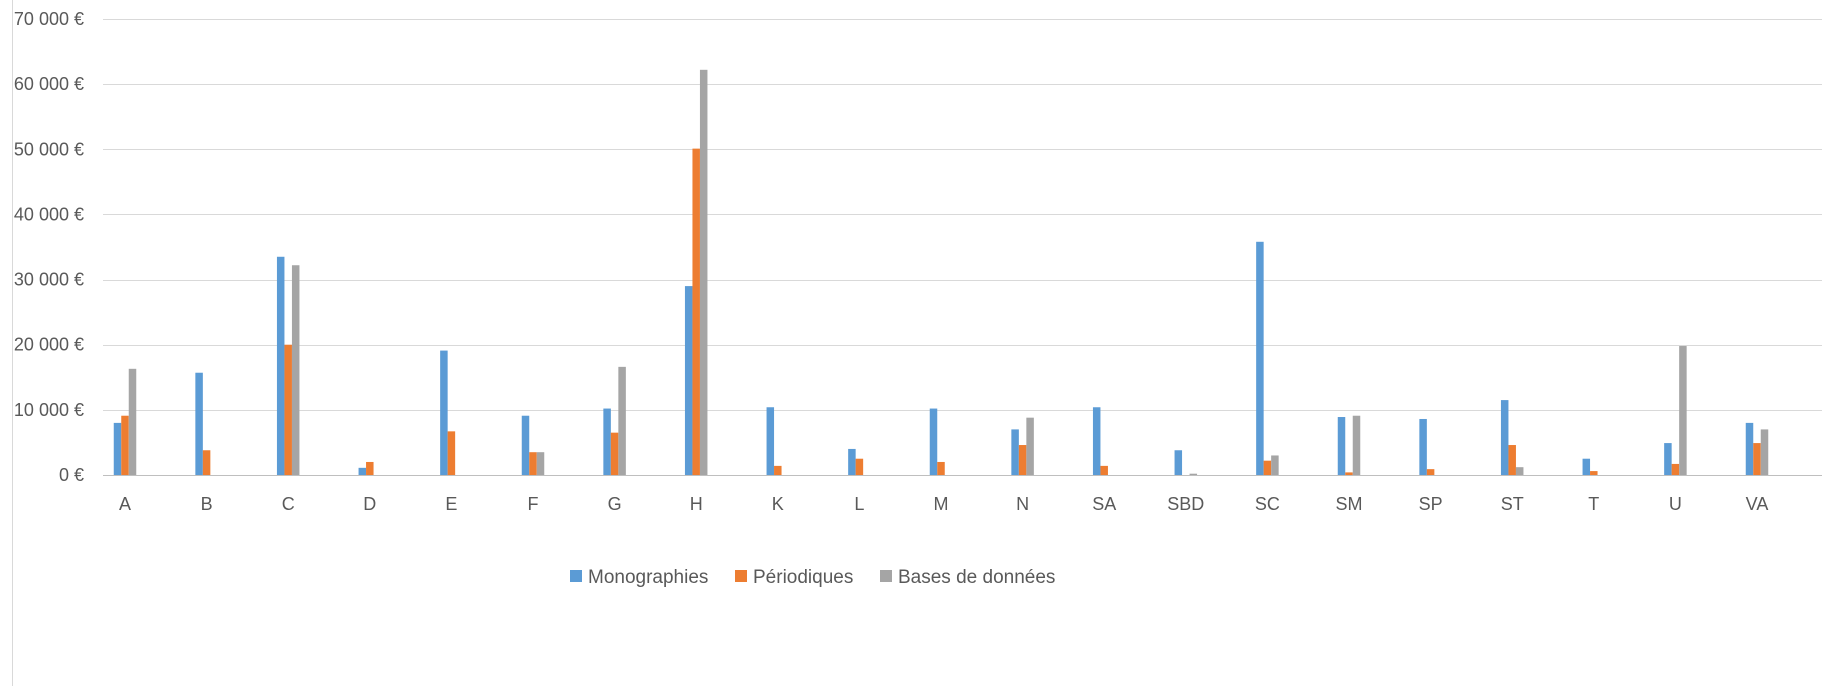  Describe the element at coordinates (71, 475) in the screenshot. I see `y-tick-label: 0 €` at that location.